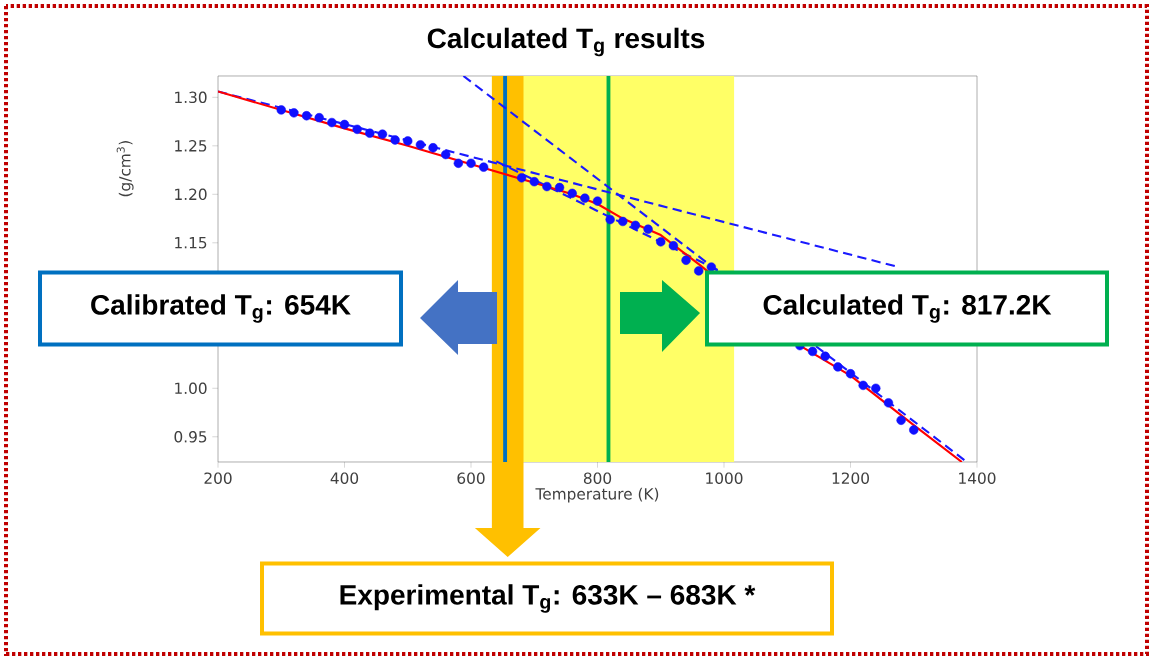  I want to click on x-tick-label: 800, so click(597, 478).